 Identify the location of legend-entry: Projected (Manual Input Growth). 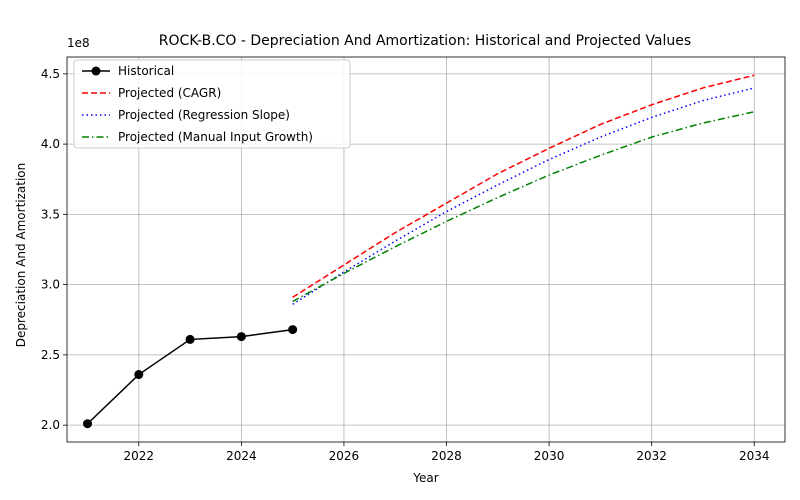
(215, 137).